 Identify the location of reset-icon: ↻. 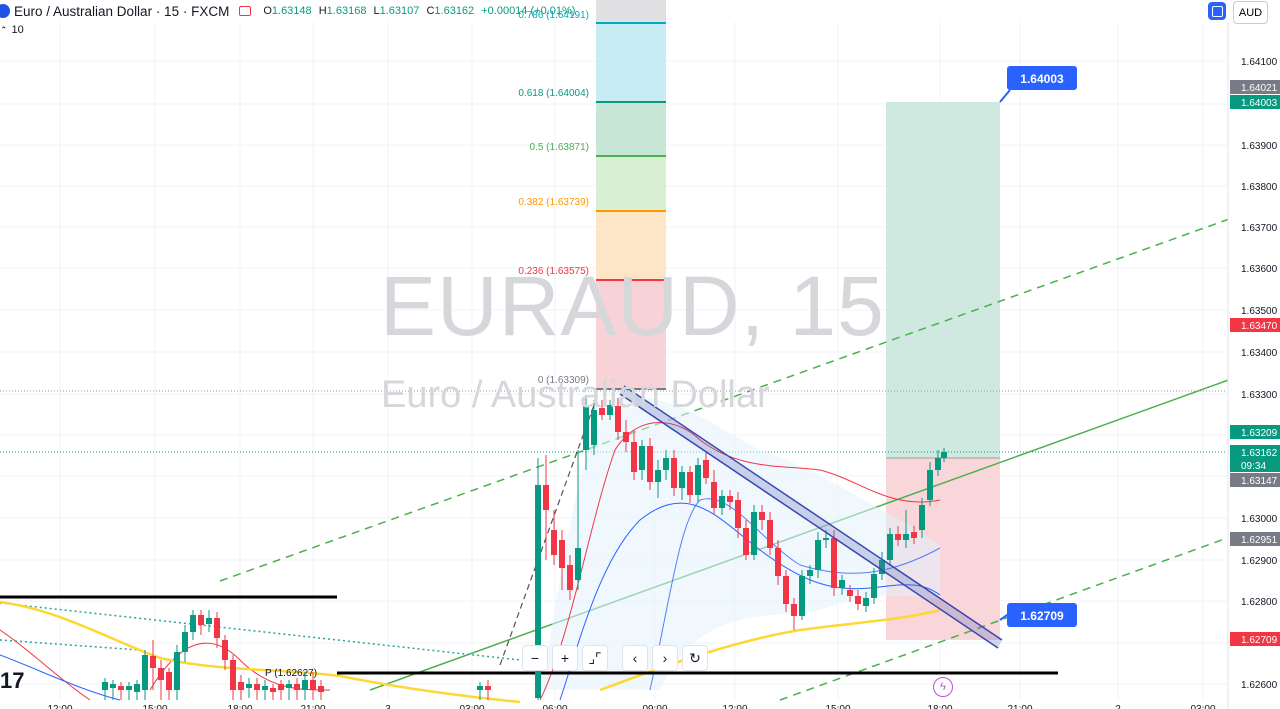
(695, 658).